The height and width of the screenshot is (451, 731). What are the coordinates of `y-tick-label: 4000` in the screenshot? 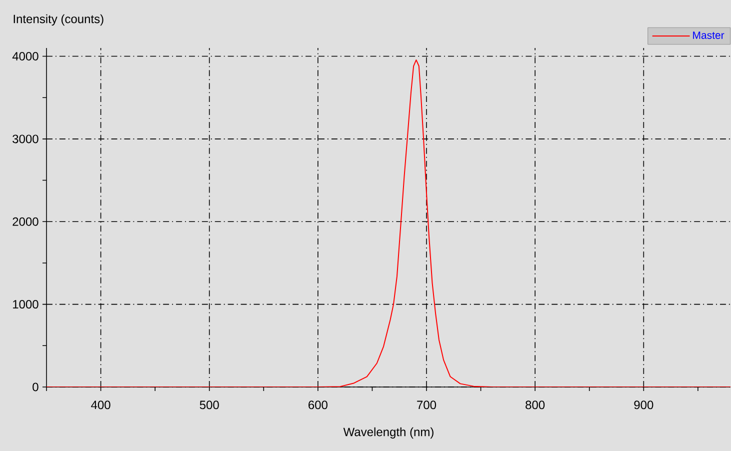 It's located at (25, 56).